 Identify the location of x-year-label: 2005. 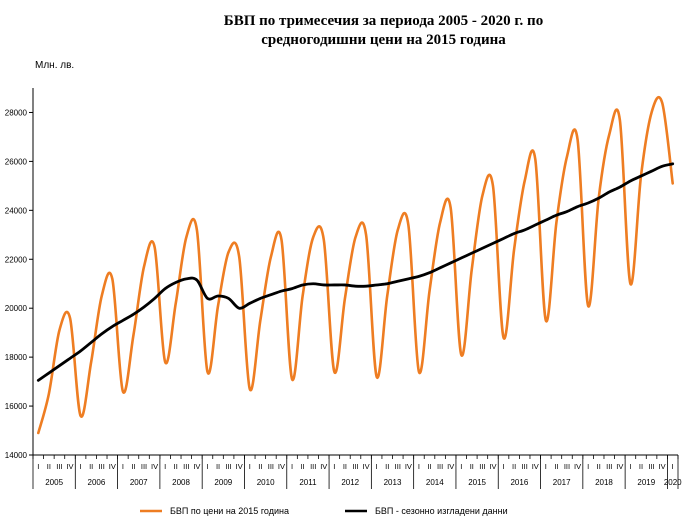
(54, 482).